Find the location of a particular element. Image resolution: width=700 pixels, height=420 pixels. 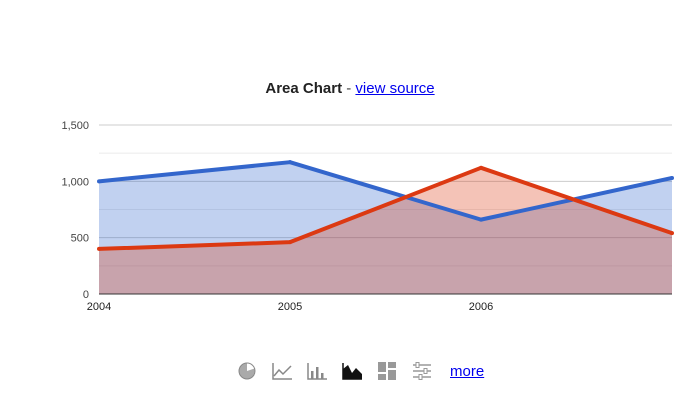

chart-title-row: Area Chart - view source is located at coordinates (350, 88).